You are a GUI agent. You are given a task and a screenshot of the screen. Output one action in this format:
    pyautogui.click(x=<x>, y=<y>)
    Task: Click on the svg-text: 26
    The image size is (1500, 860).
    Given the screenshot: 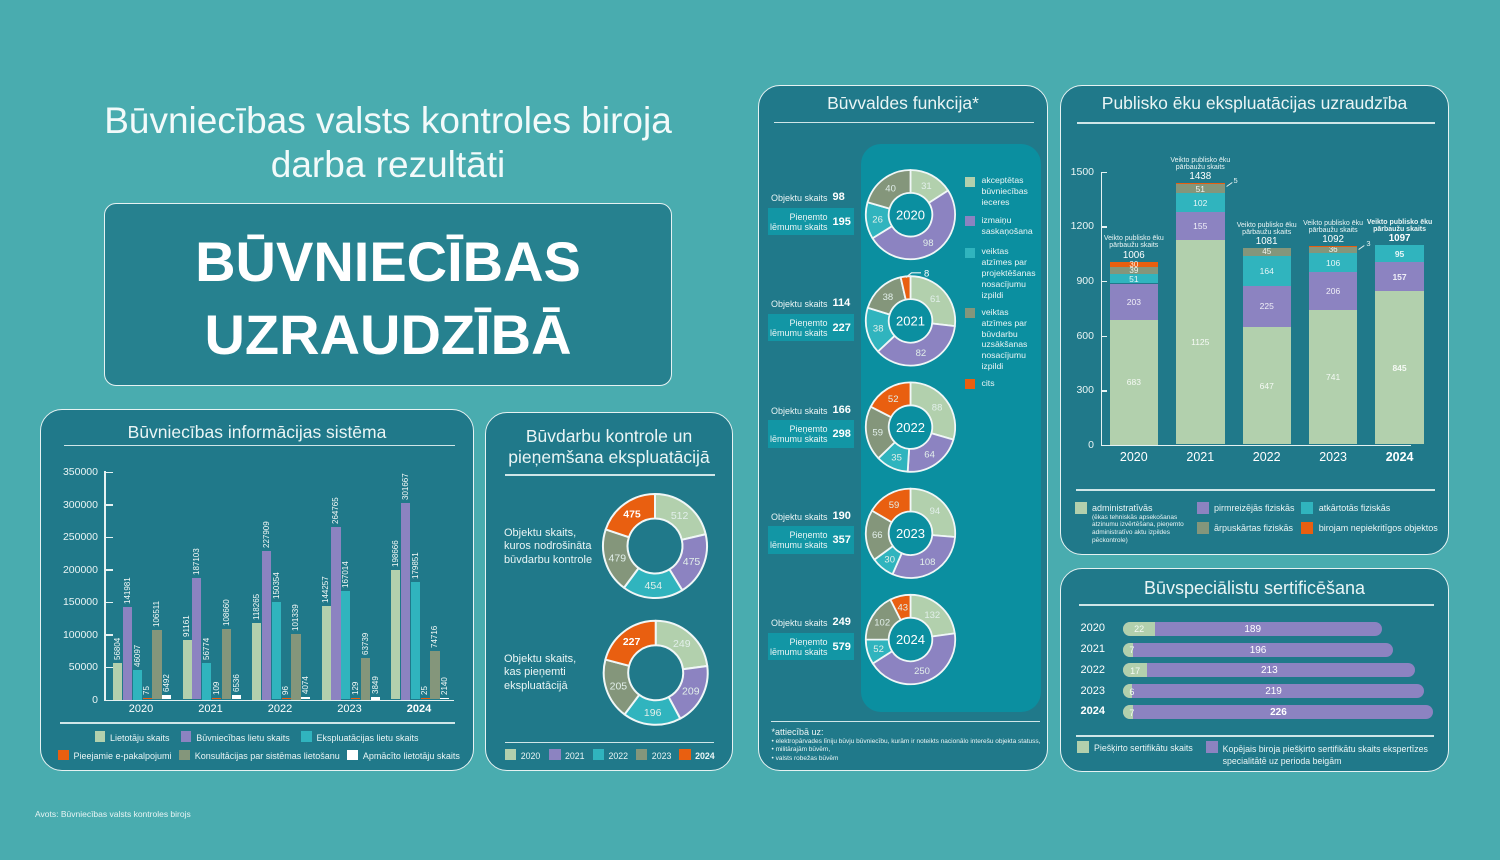 What is the action you would take?
    pyautogui.click(x=877, y=220)
    